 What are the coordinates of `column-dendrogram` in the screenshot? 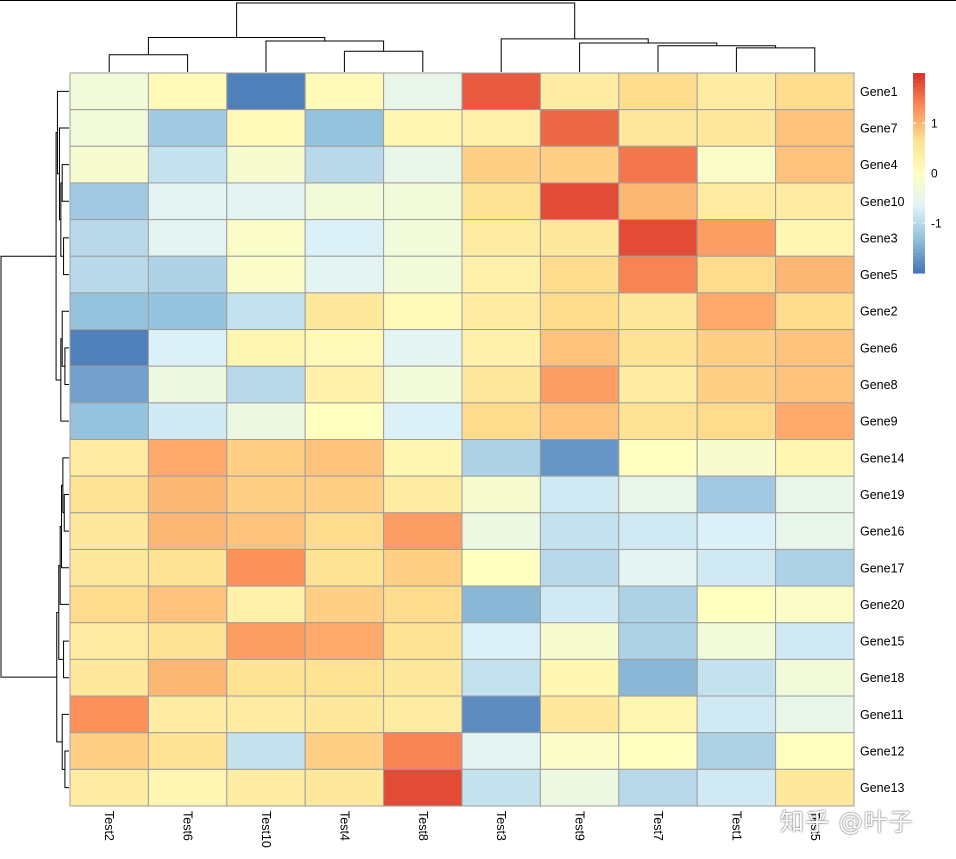 It's located at (462, 37).